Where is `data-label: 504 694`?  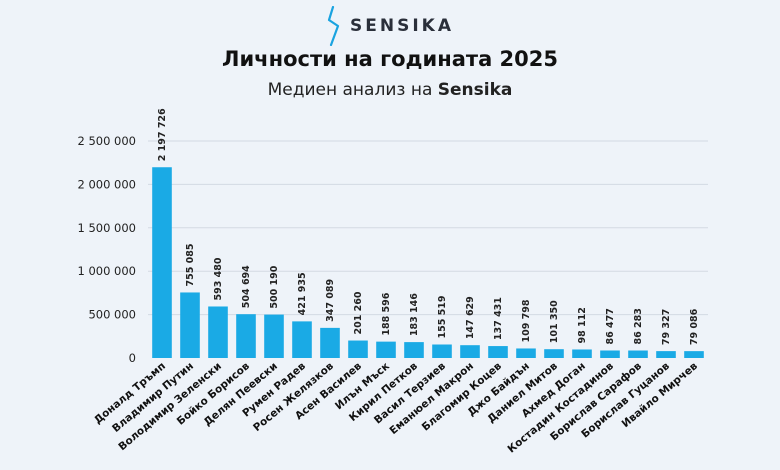
data-label: 504 694 is located at coordinates (246, 286).